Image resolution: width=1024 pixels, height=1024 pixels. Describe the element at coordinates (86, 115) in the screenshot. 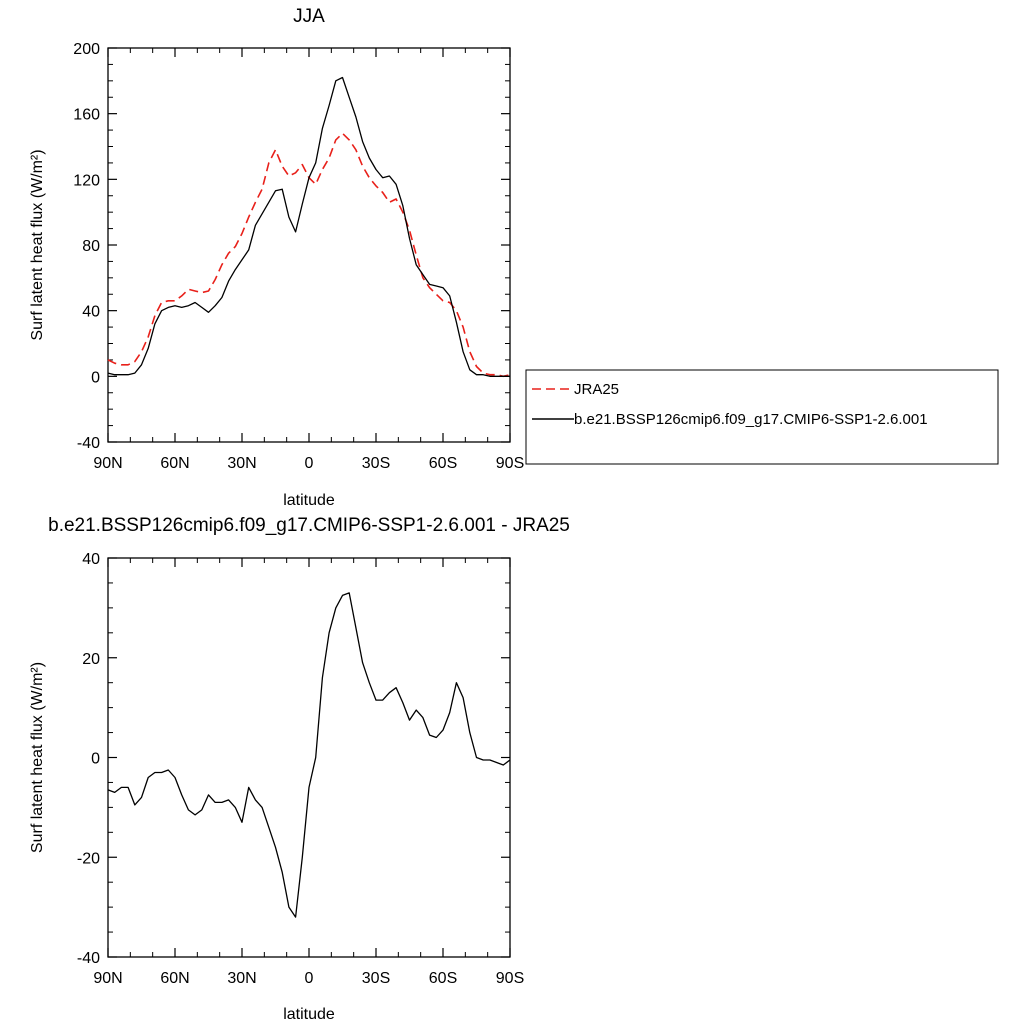

I see `y-tick-label: 160` at that location.